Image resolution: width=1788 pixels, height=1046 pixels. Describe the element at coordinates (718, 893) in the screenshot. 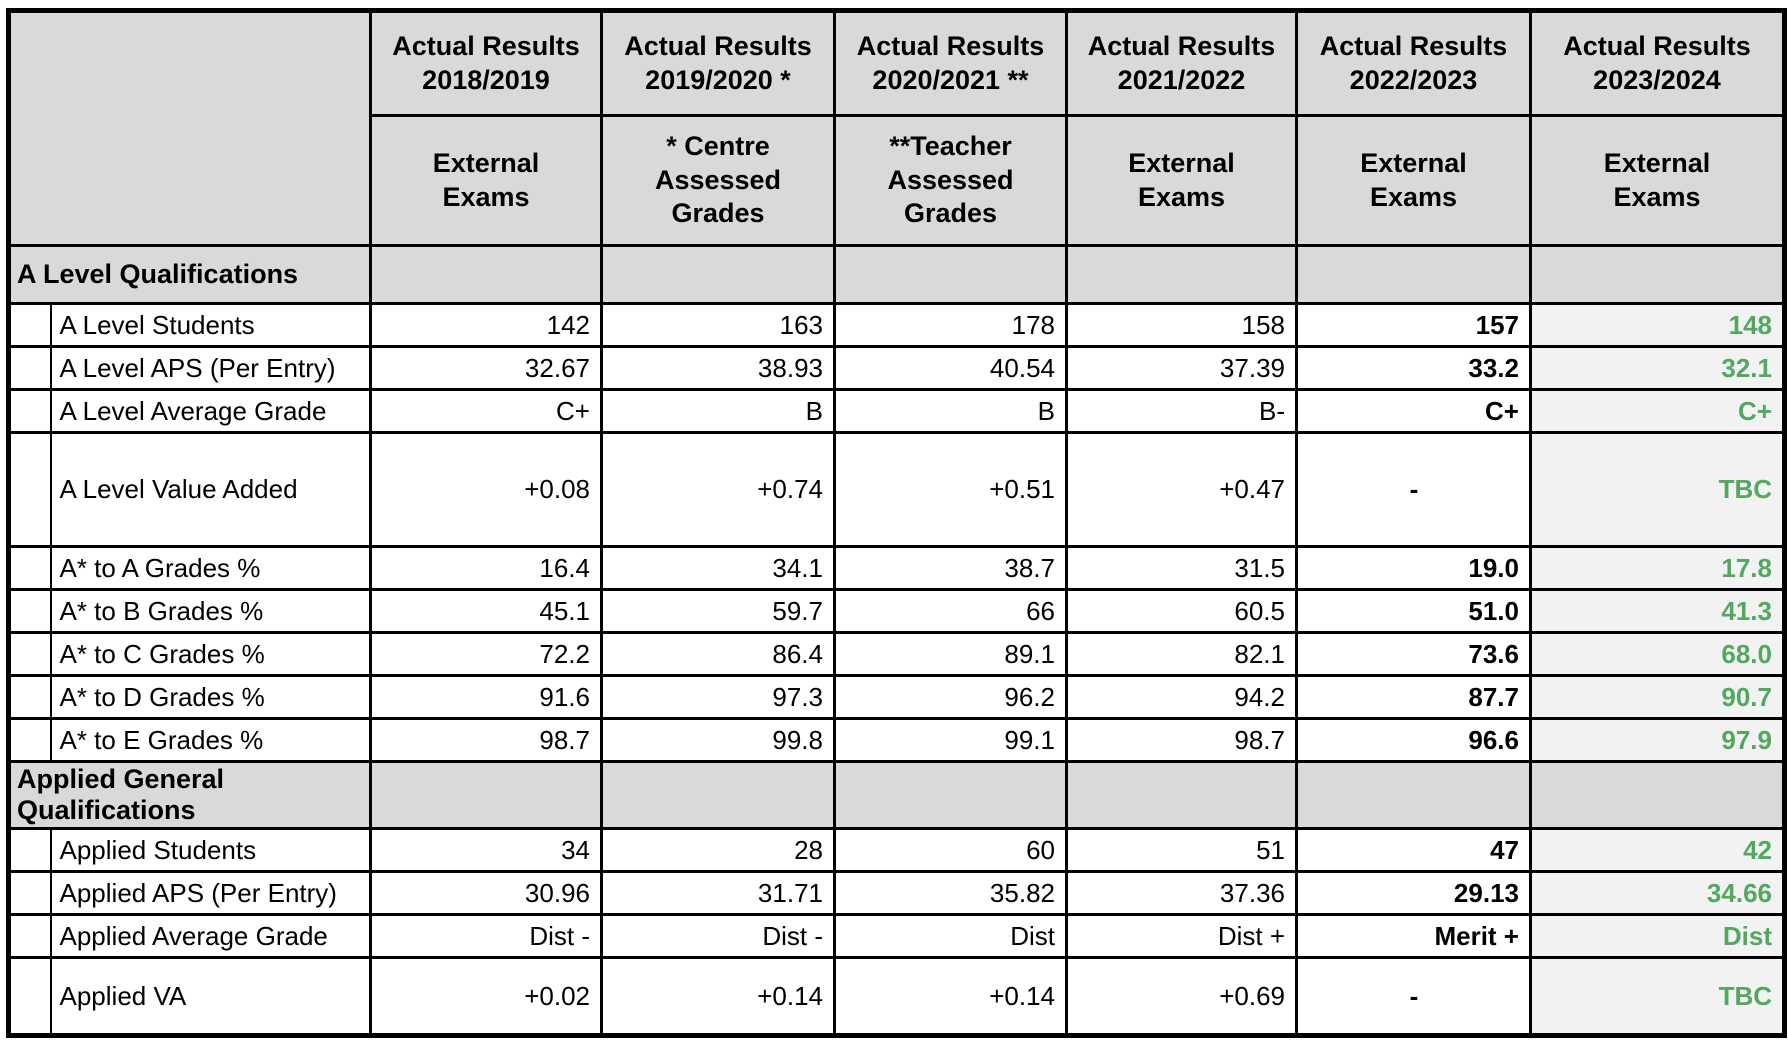

I see `cell-value: 31.71` at that location.